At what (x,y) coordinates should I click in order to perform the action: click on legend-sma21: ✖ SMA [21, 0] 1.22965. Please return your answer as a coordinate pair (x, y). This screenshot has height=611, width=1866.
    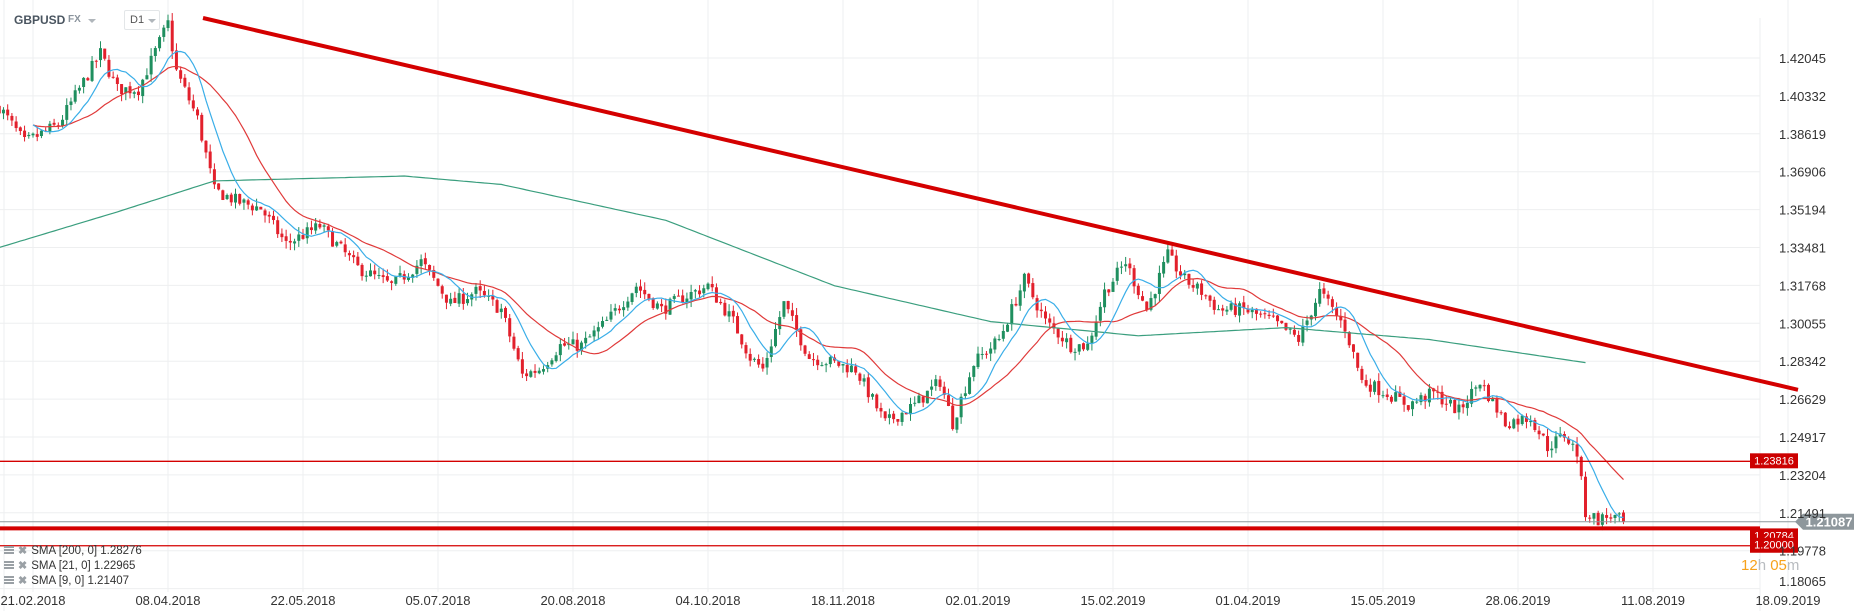
    Looking at the image, I should click on (73, 565).